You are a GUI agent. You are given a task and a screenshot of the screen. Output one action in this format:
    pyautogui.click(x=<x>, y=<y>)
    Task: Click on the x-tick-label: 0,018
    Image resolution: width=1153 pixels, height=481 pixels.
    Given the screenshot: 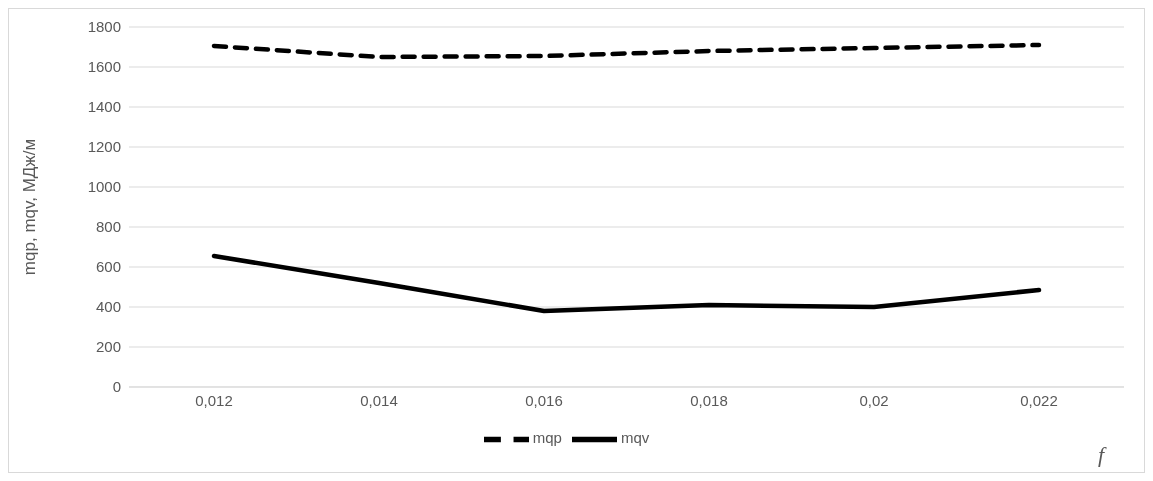 What is the action you would take?
    pyautogui.click(x=709, y=400)
    